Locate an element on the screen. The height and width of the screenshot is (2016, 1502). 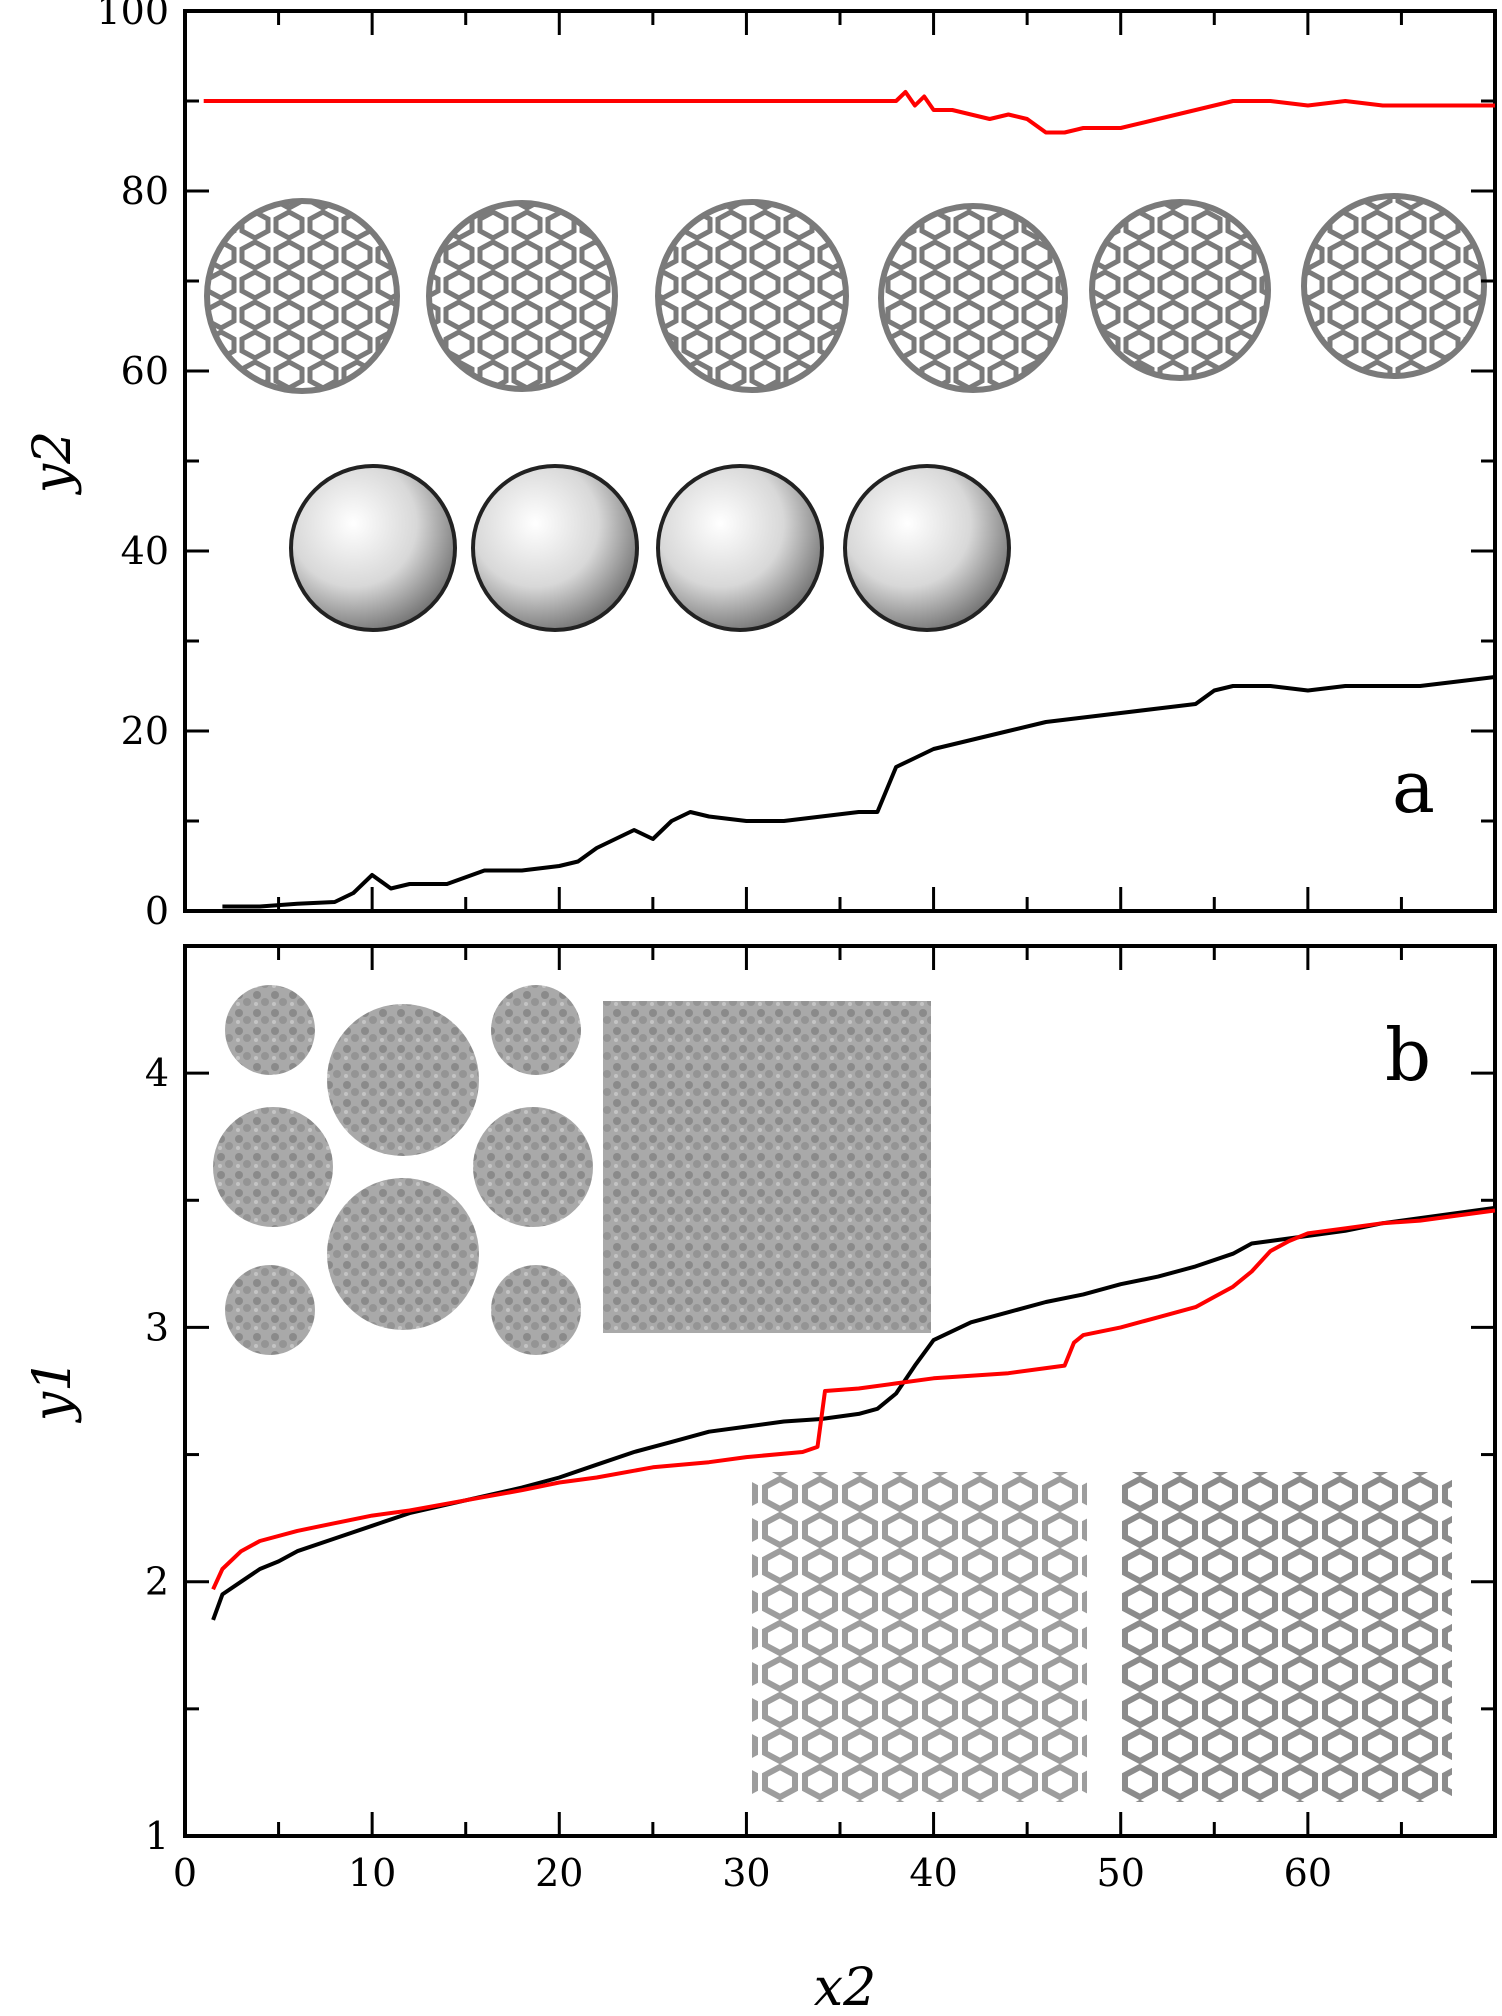
panel-a-y-axis-title: y2 is located at coordinates (53, 463).